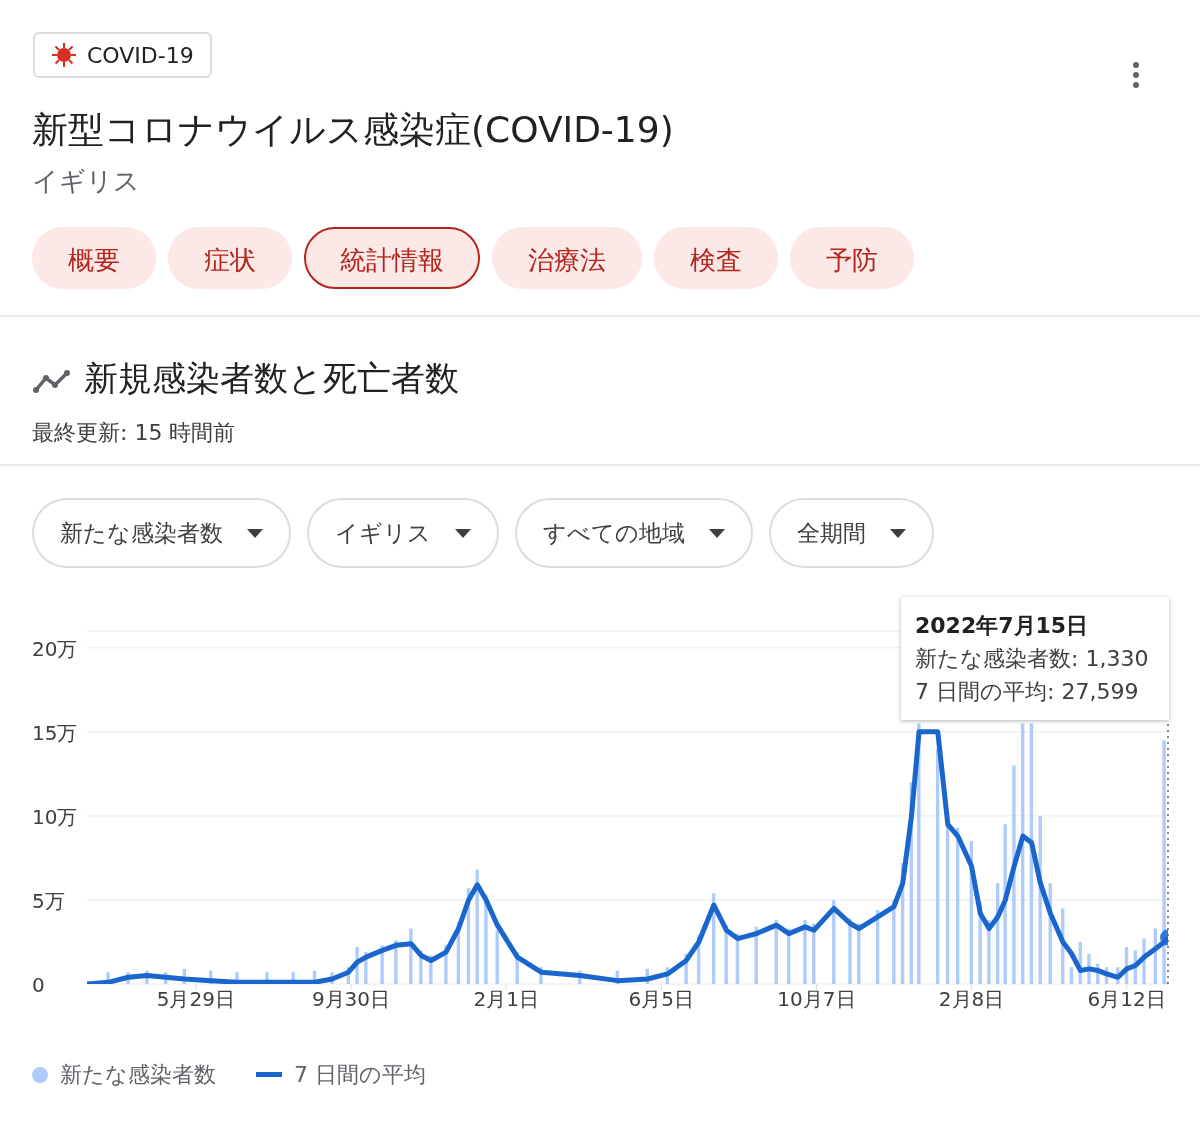 This screenshot has height=1121, width=1200. What do you see at coordinates (567, 258) in the screenshot?
I see `text: 治療法` at bounding box center [567, 258].